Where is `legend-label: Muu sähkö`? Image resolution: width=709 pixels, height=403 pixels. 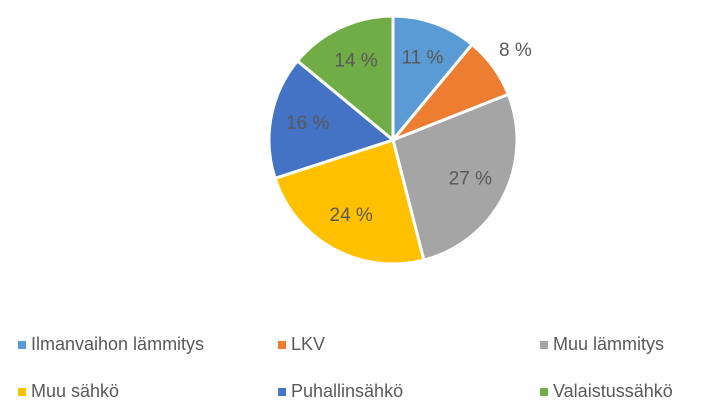
legend-label: Muu sähkö is located at coordinates (75, 391).